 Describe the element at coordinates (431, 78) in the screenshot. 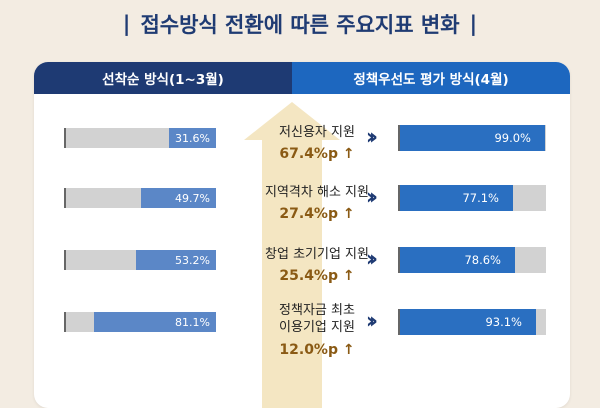

I see `header-right: 정책우선도 평가 방식(4월)` at that location.